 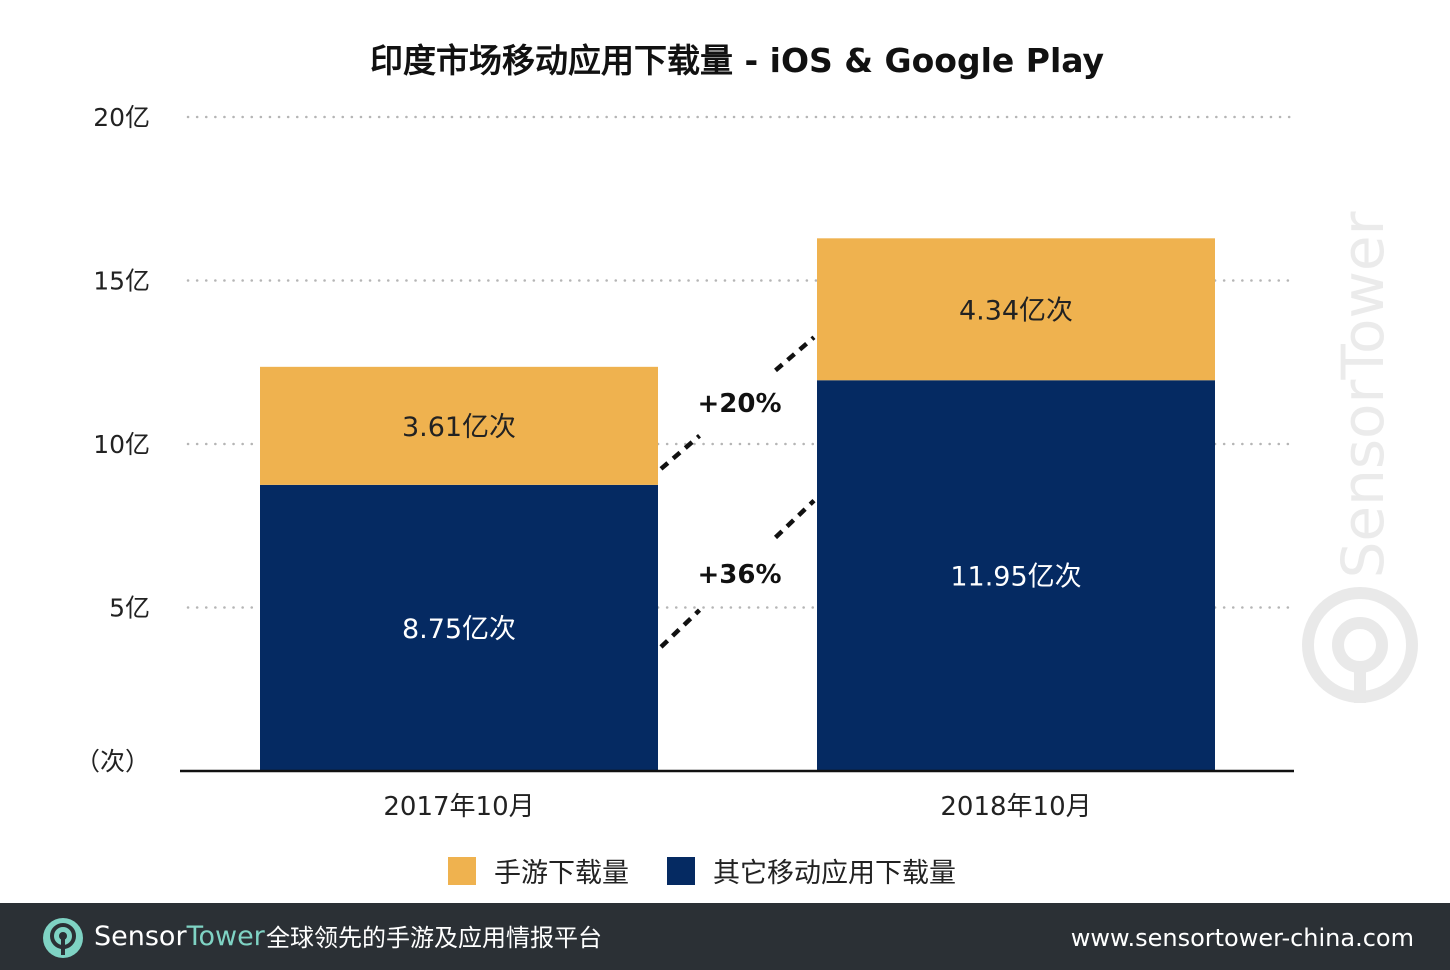 What do you see at coordinates (112, 761) in the screenshot?
I see `y-axis-unit-label: （次）` at bounding box center [112, 761].